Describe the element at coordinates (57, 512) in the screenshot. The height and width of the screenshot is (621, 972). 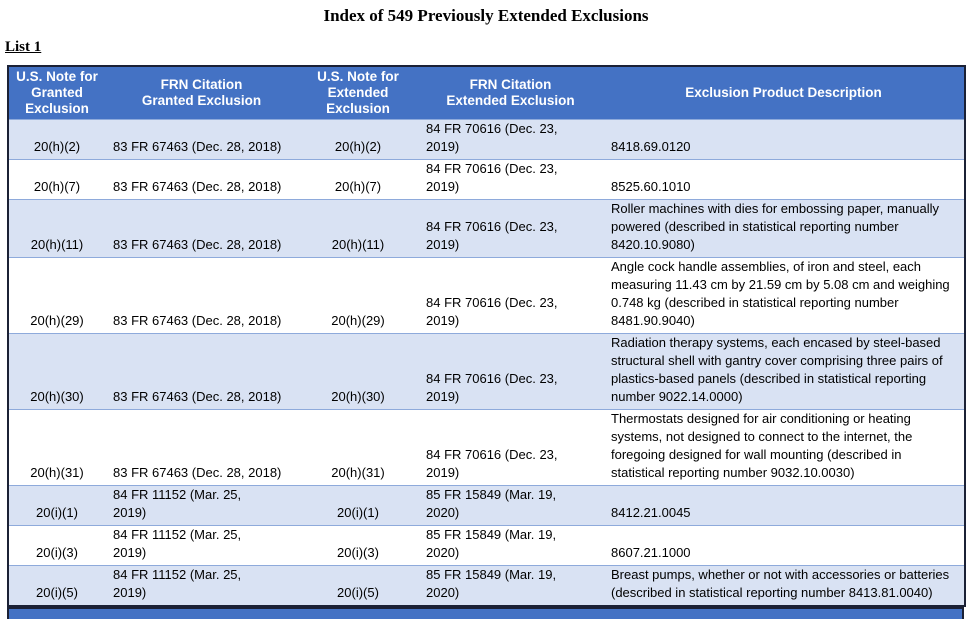
I see `granted-note-cell: 20(i)(1)` at that location.